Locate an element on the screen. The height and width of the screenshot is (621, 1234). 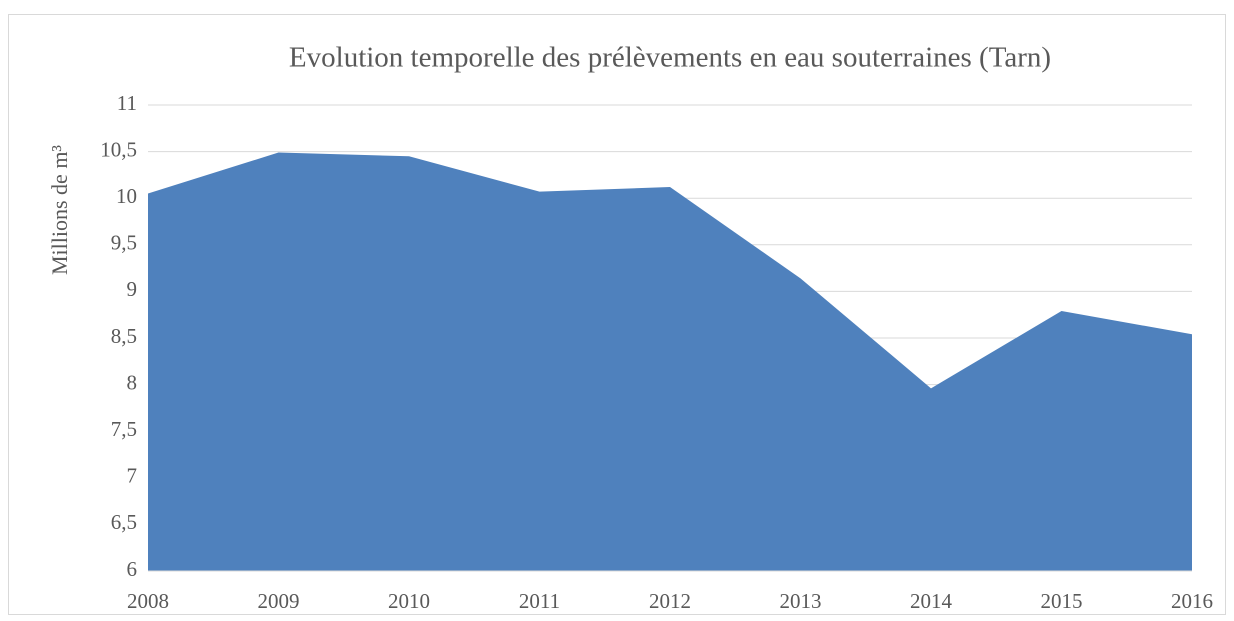
y-tick-label: 6,5 is located at coordinates (124, 522).